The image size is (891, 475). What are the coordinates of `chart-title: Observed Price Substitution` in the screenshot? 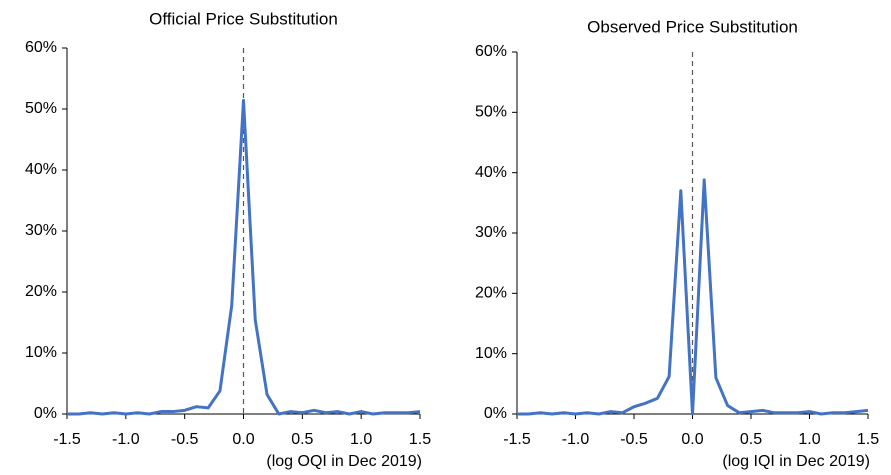 It's located at (692, 26).